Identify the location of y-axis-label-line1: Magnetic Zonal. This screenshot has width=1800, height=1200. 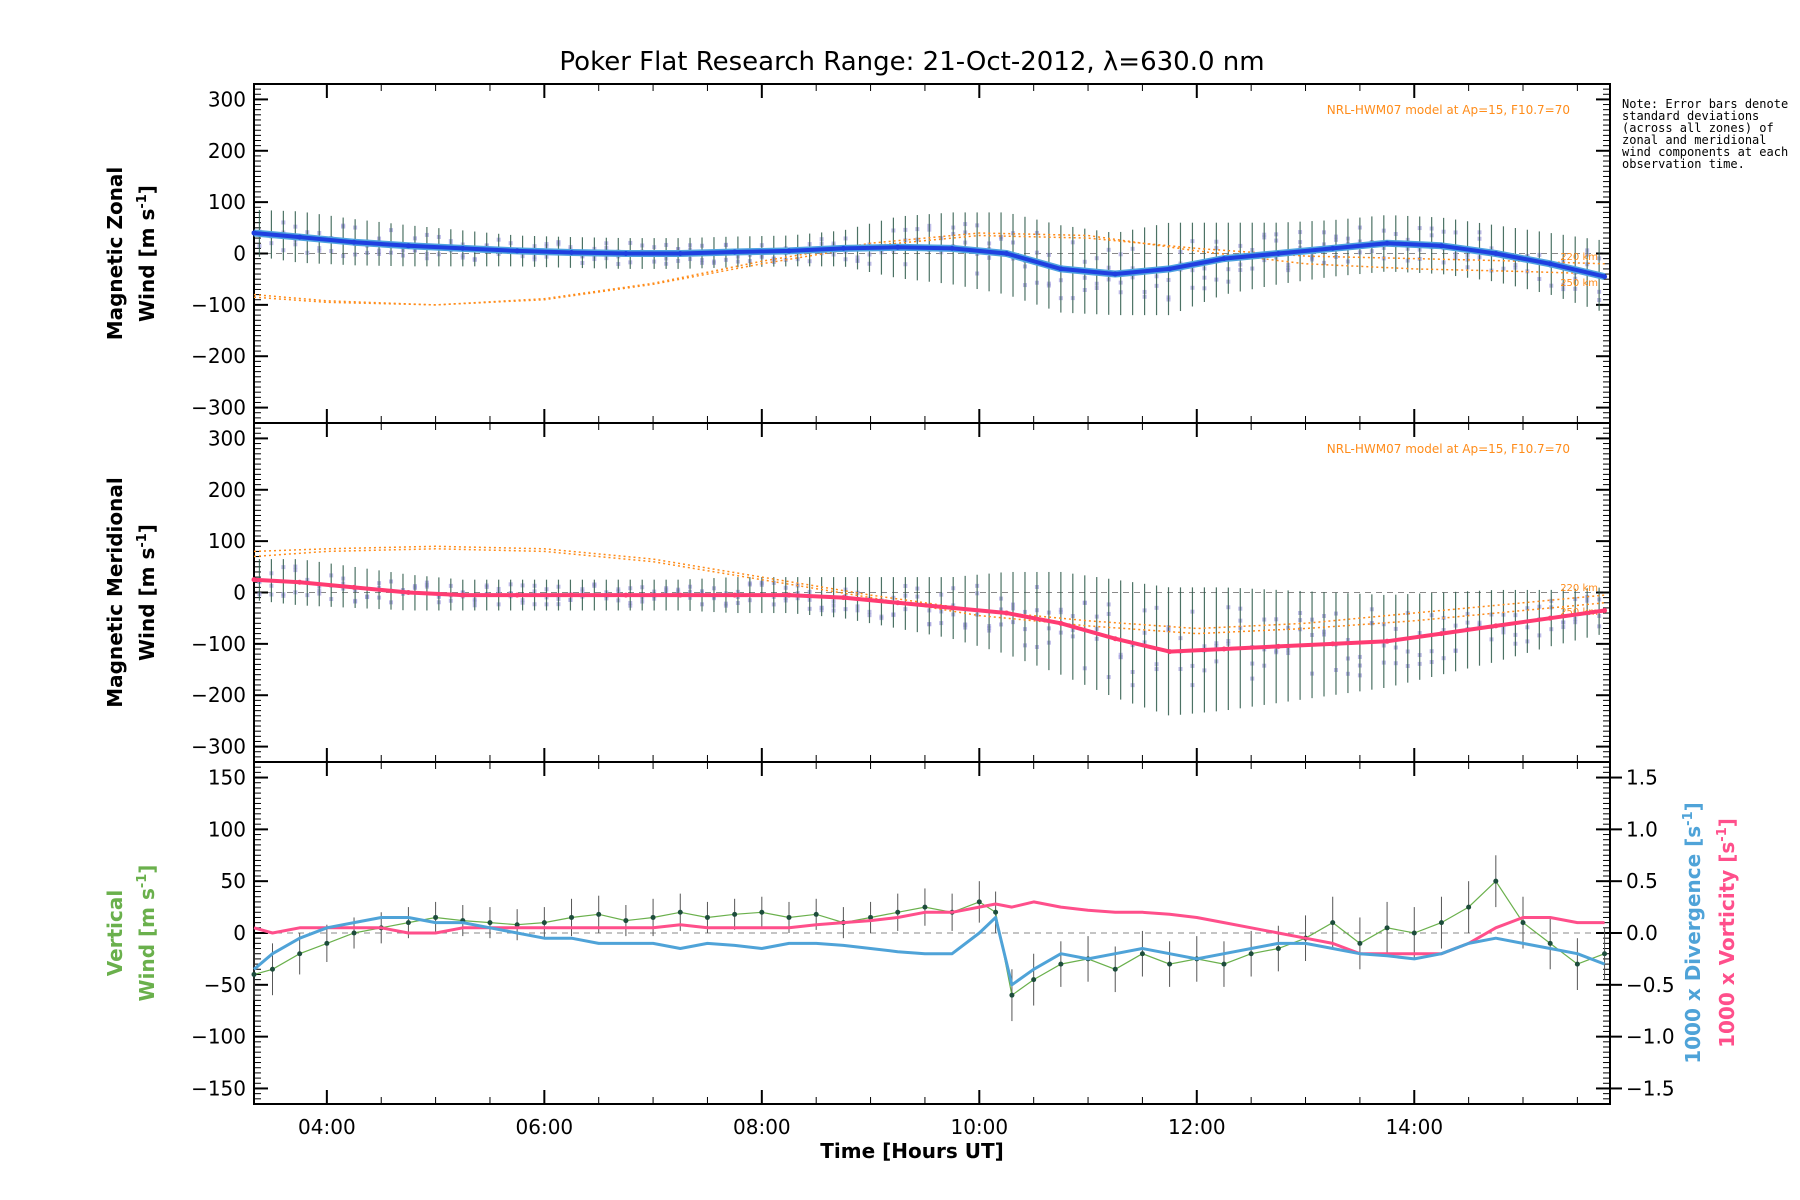
(115, 254).